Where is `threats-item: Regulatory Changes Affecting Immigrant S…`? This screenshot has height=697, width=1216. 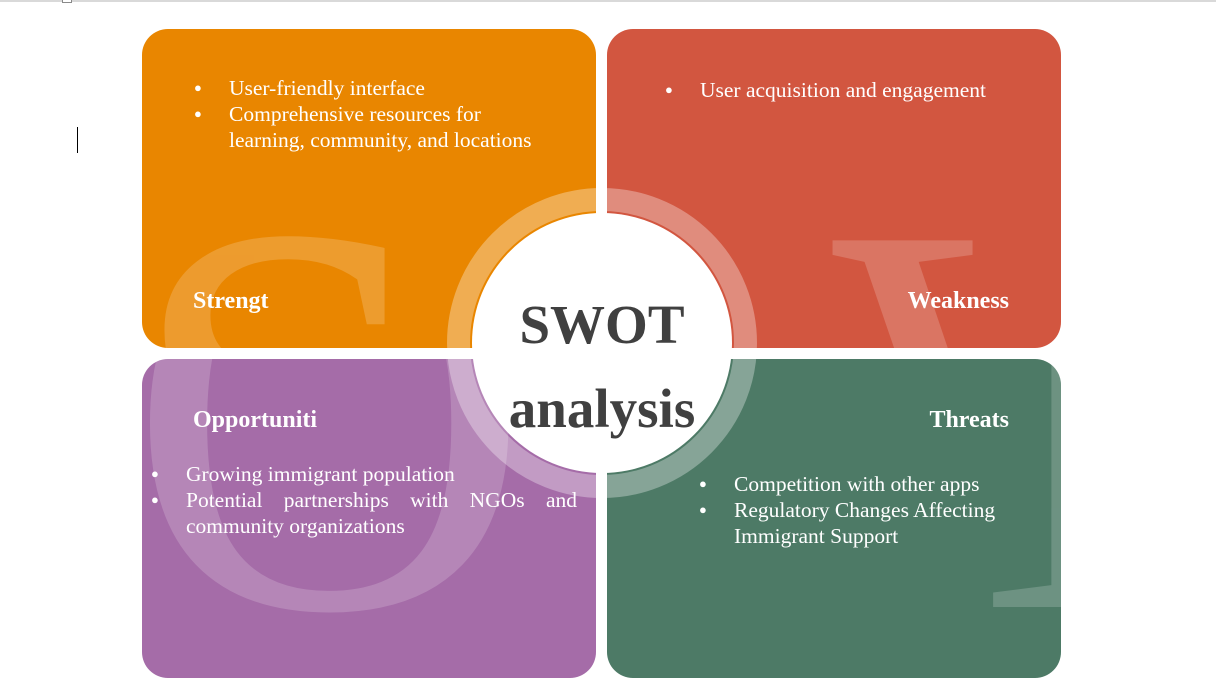 threats-item: Regulatory Changes Affecting Immigrant S… is located at coordinates (858, 523).